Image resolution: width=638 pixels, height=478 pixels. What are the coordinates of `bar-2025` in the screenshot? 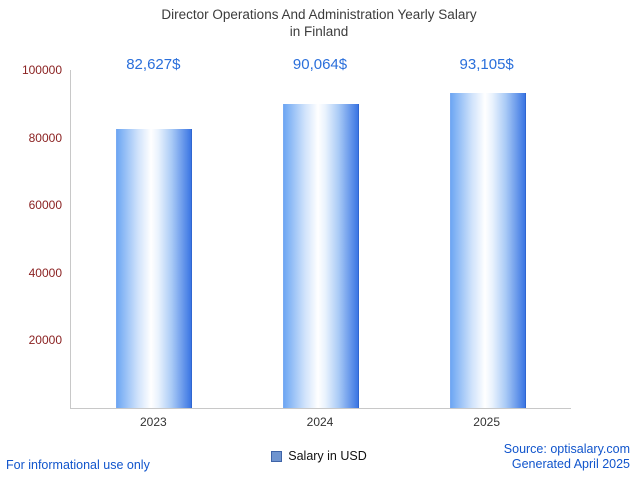 It's located at (487, 250).